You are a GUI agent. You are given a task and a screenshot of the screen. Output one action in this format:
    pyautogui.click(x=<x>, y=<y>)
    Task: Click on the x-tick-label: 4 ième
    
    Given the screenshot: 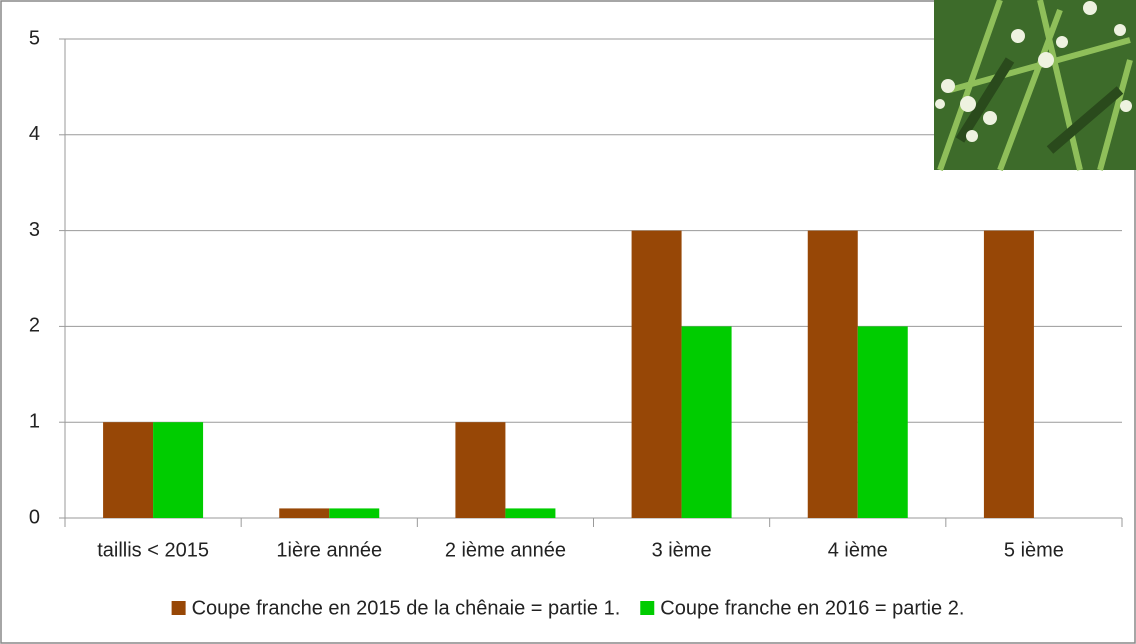 What is the action you would take?
    pyautogui.click(x=858, y=550)
    